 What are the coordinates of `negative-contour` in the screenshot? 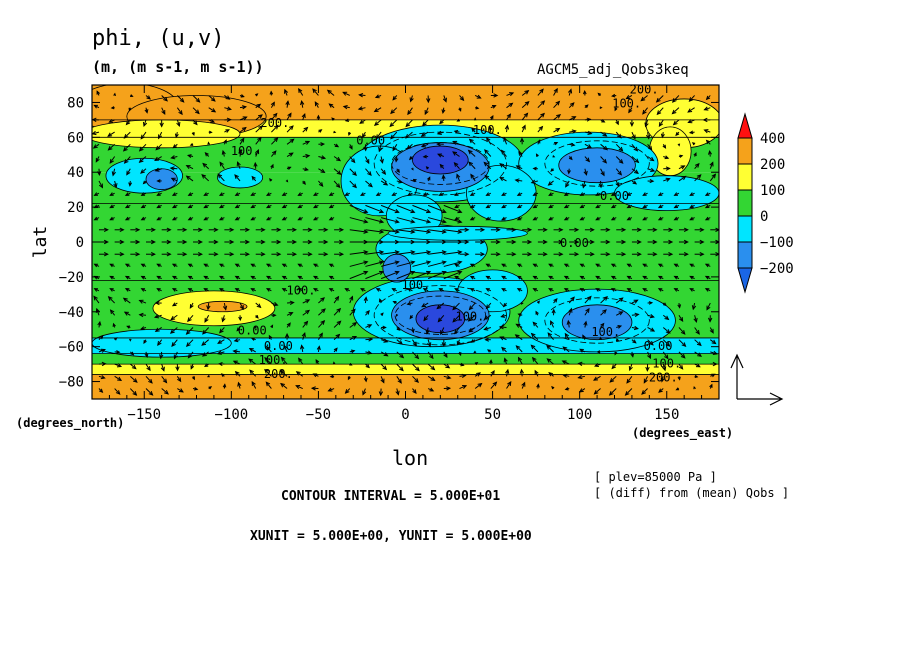 It's located at (440, 315).